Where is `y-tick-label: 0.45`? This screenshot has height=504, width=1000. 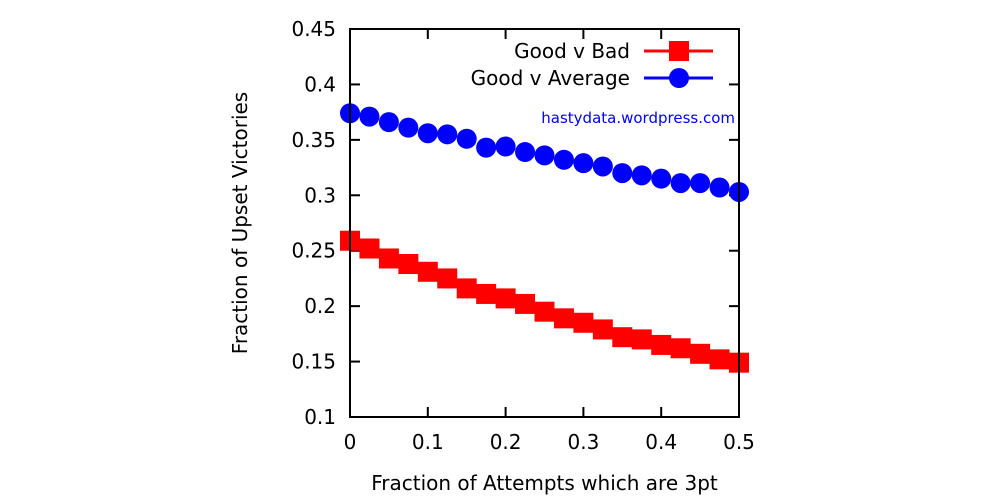 y-tick-label: 0.45 is located at coordinates (313, 29).